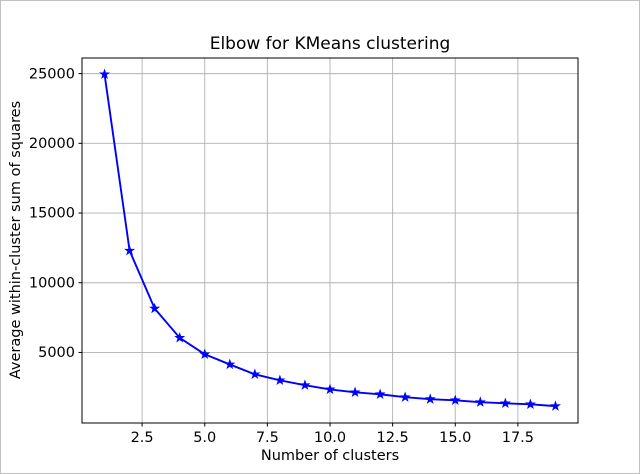 The image size is (640, 474). I want to click on chart-title: Elbow for KMeans clustering, so click(330, 44).